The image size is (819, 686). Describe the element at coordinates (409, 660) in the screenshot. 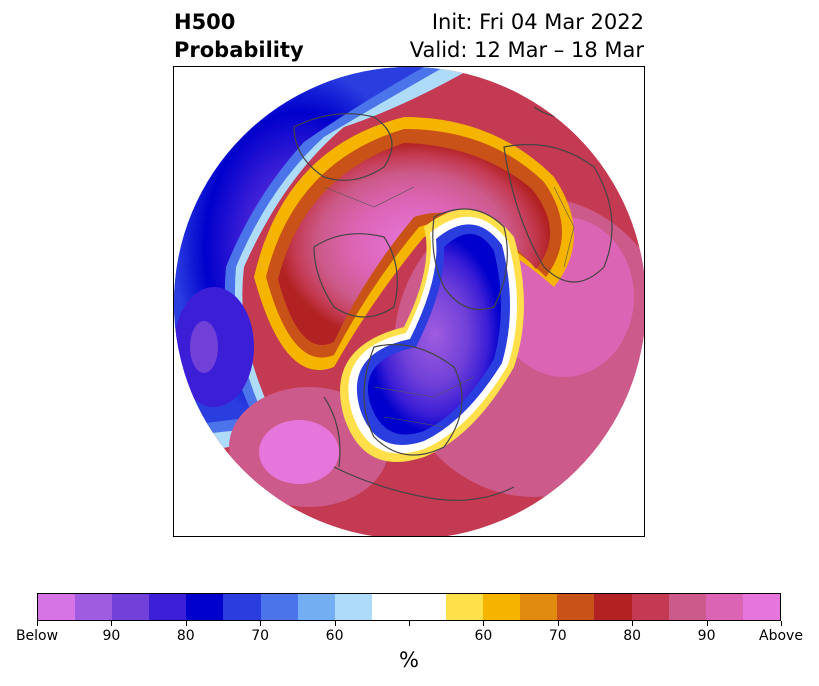

I see `colorbar-unit-label: %` at that location.